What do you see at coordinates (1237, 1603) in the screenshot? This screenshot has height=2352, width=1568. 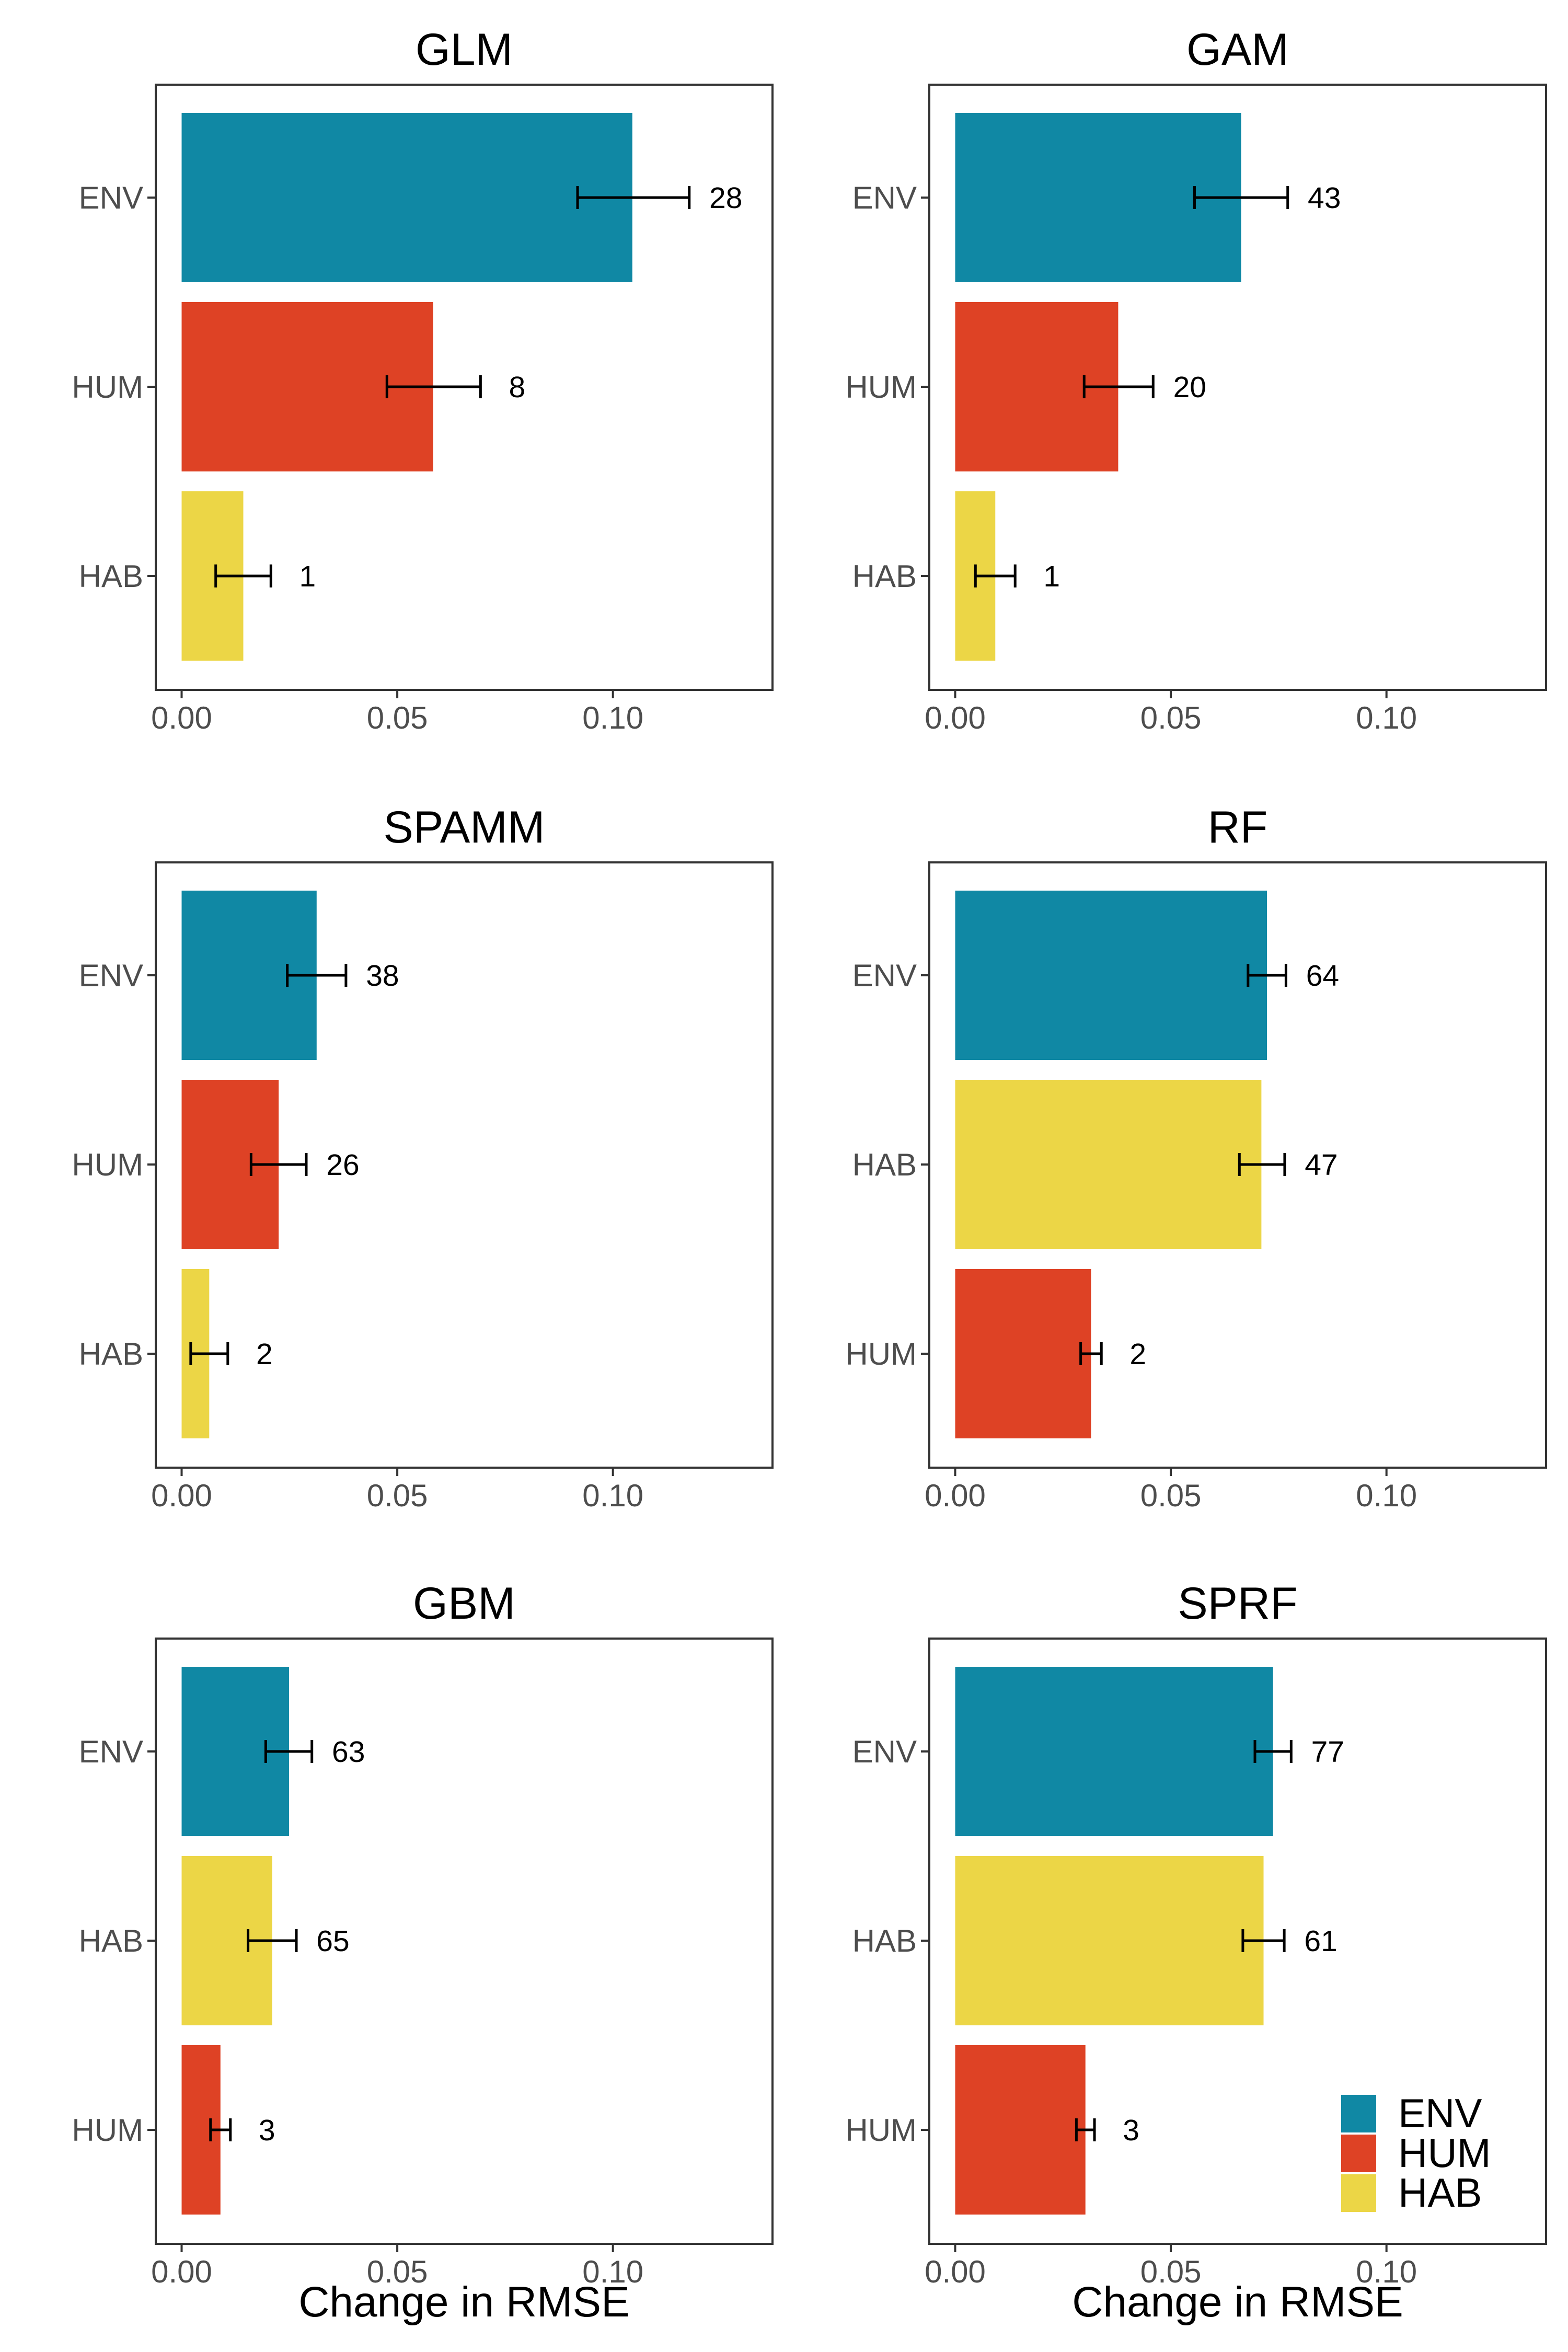 I see `panel-title: SPRF` at bounding box center [1237, 1603].